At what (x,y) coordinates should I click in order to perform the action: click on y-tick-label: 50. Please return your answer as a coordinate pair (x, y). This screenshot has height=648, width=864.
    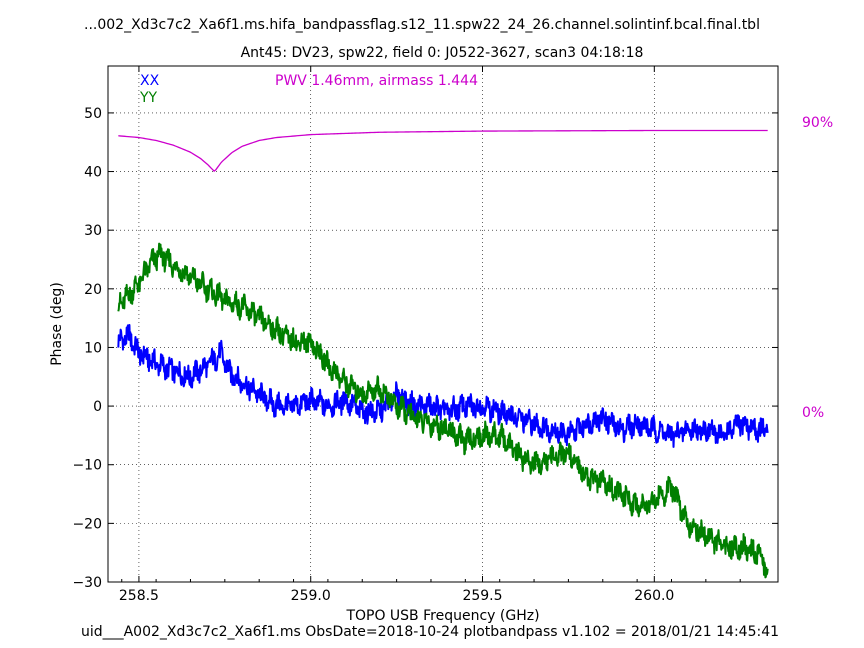
    Looking at the image, I should click on (93, 114).